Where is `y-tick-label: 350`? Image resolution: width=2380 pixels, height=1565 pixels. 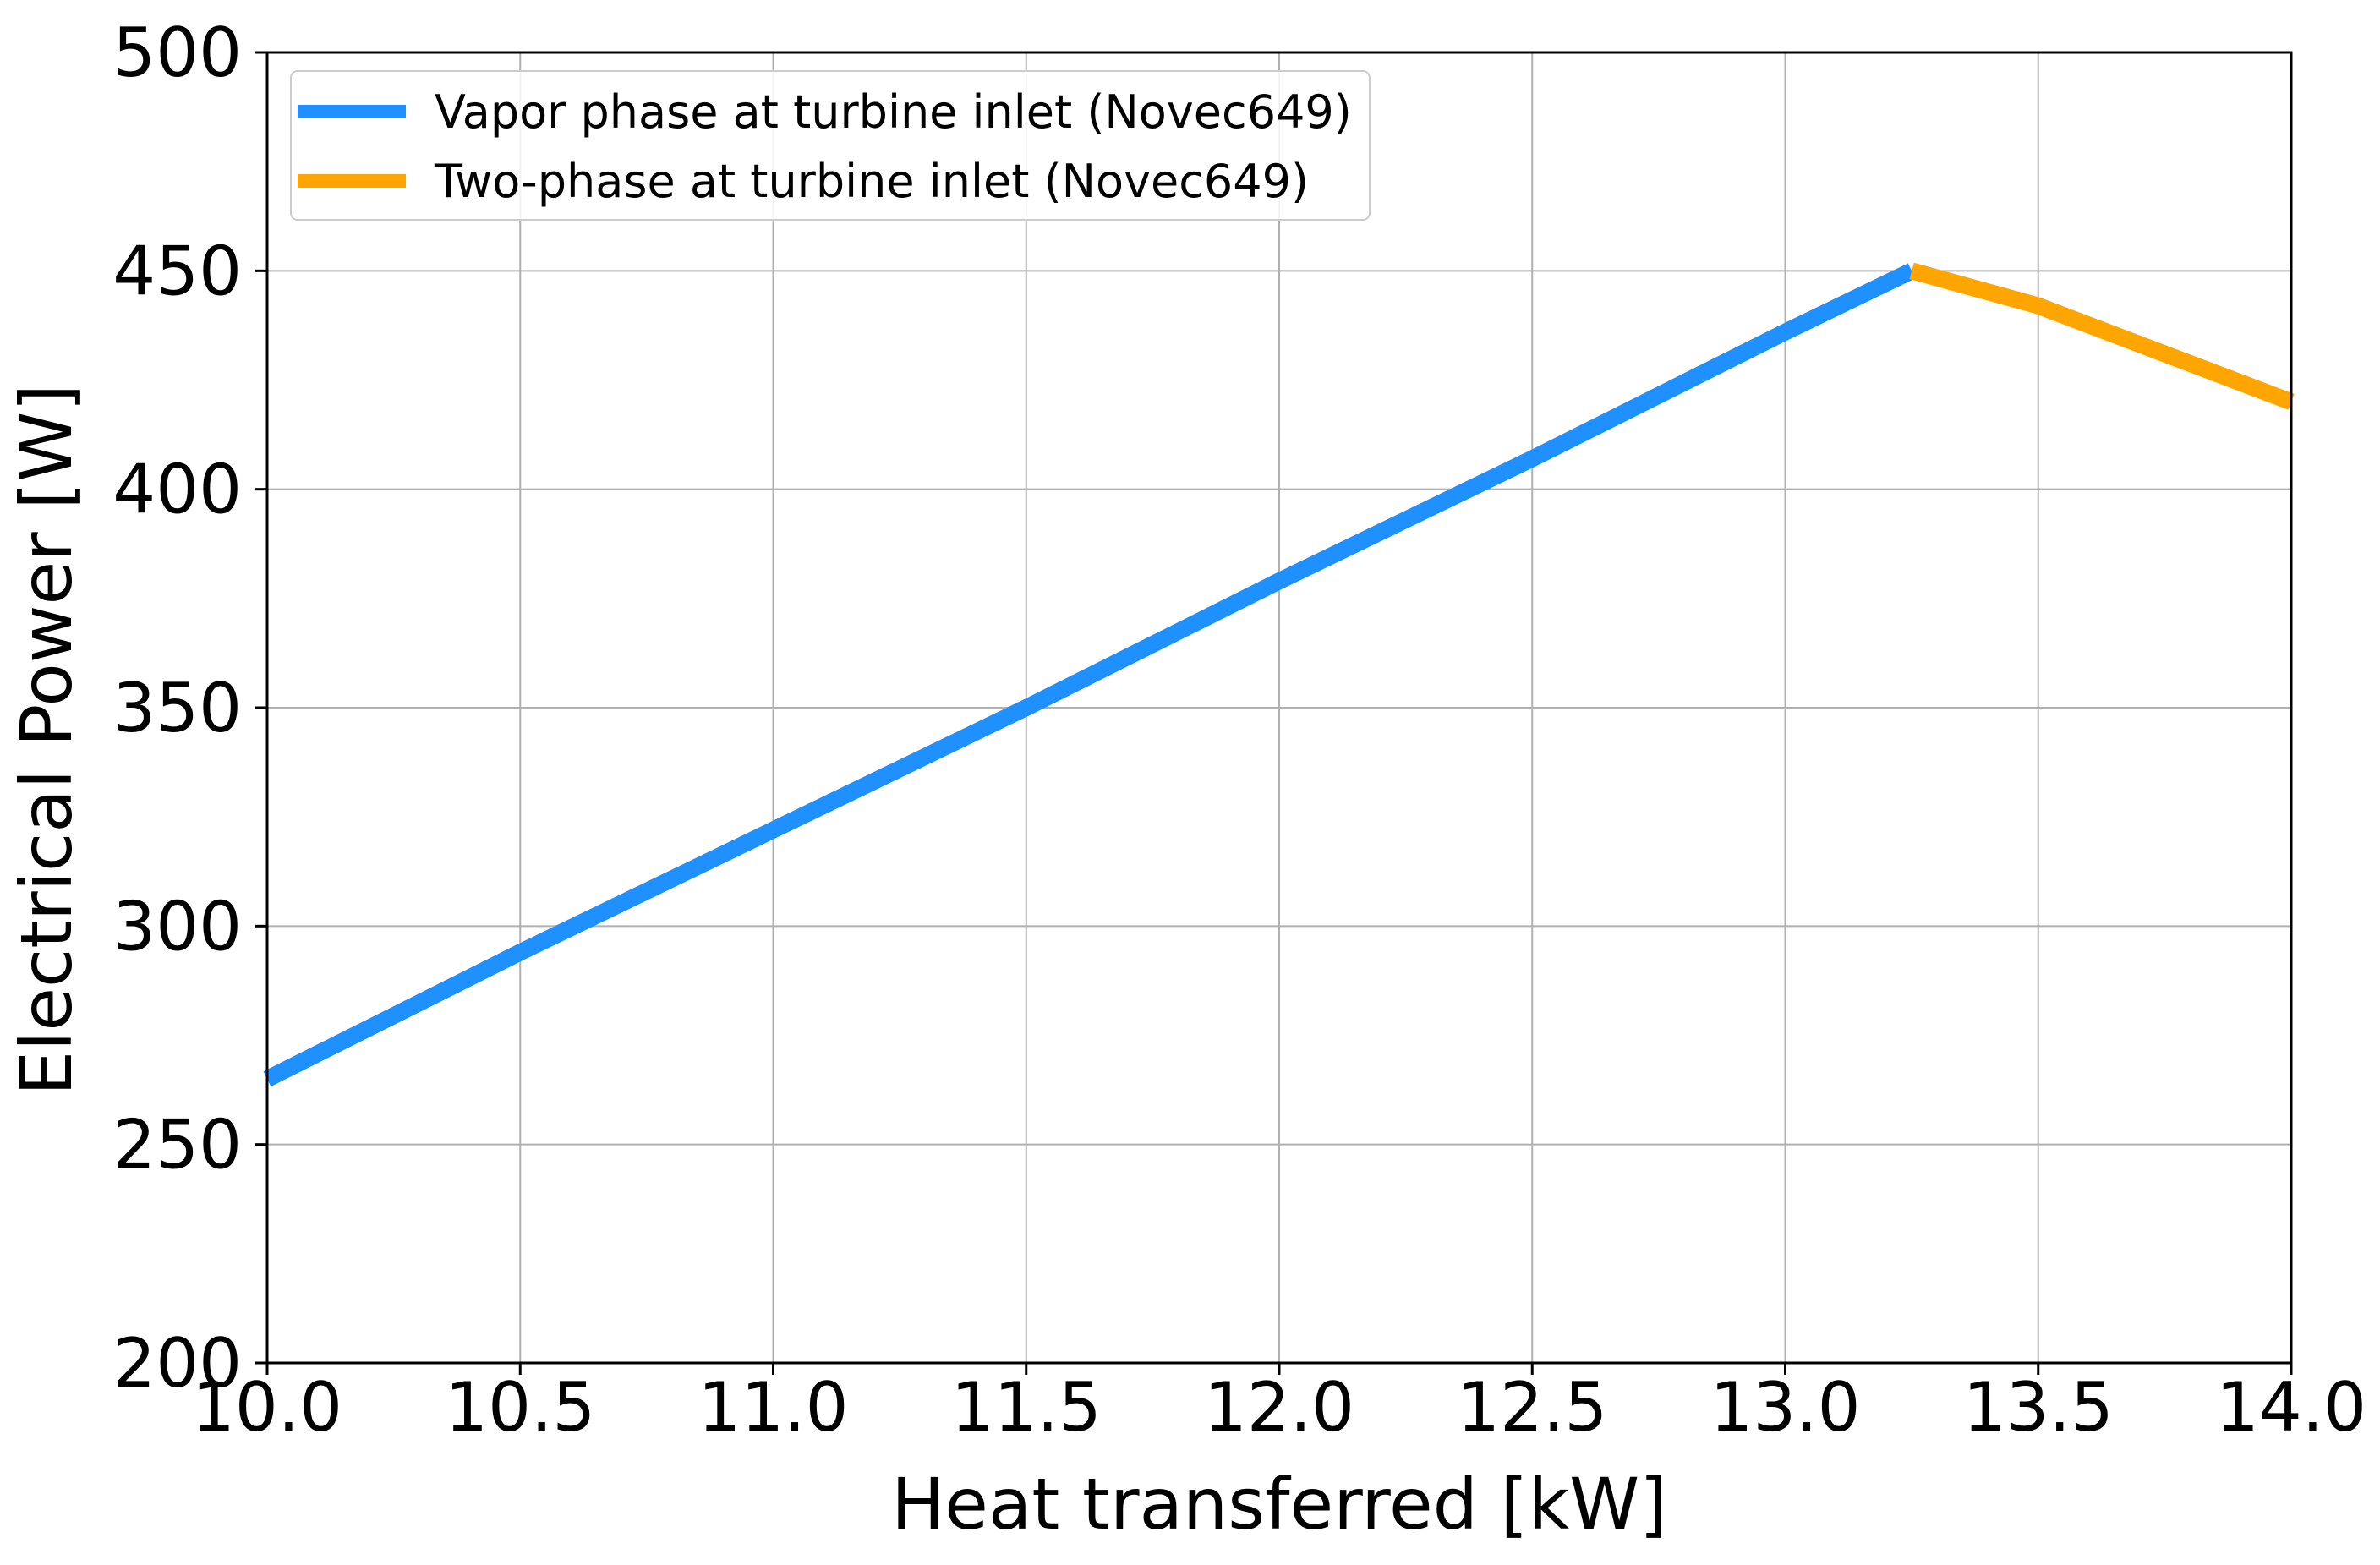 y-tick-label: 350 is located at coordinates (177, 708).